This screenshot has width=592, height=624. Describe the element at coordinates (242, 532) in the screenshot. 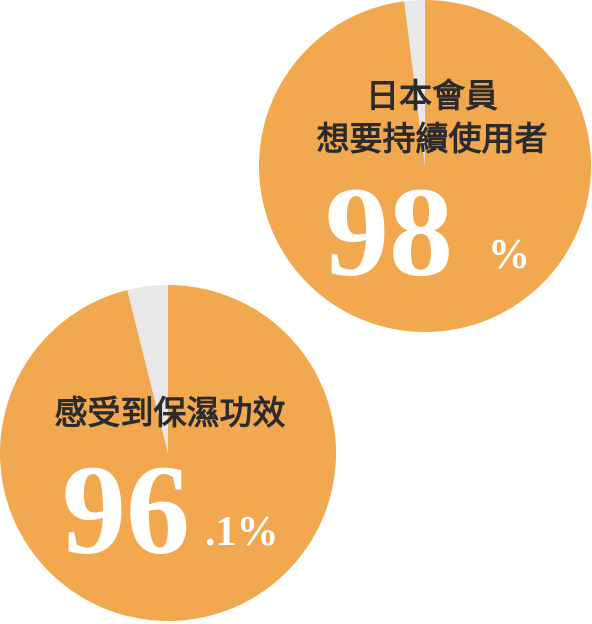

I see `pie-value-unit: .1%` at that location.